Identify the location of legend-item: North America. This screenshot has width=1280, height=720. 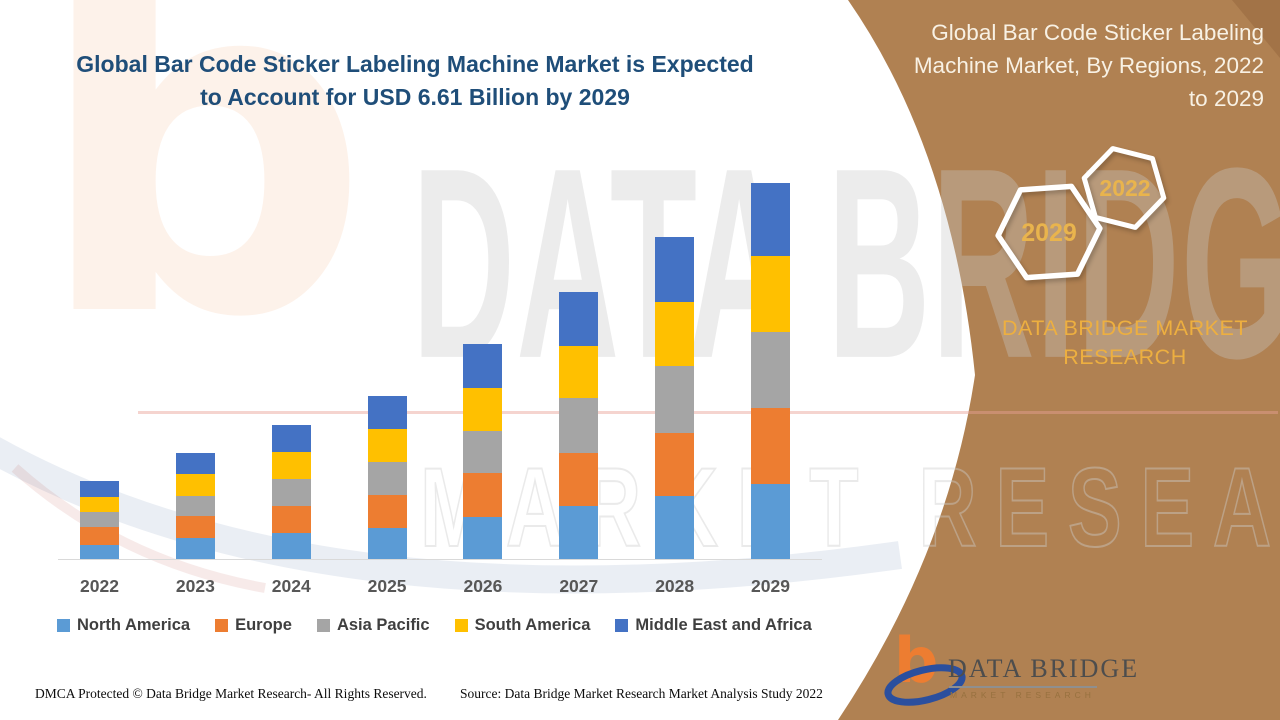
(123, 625).